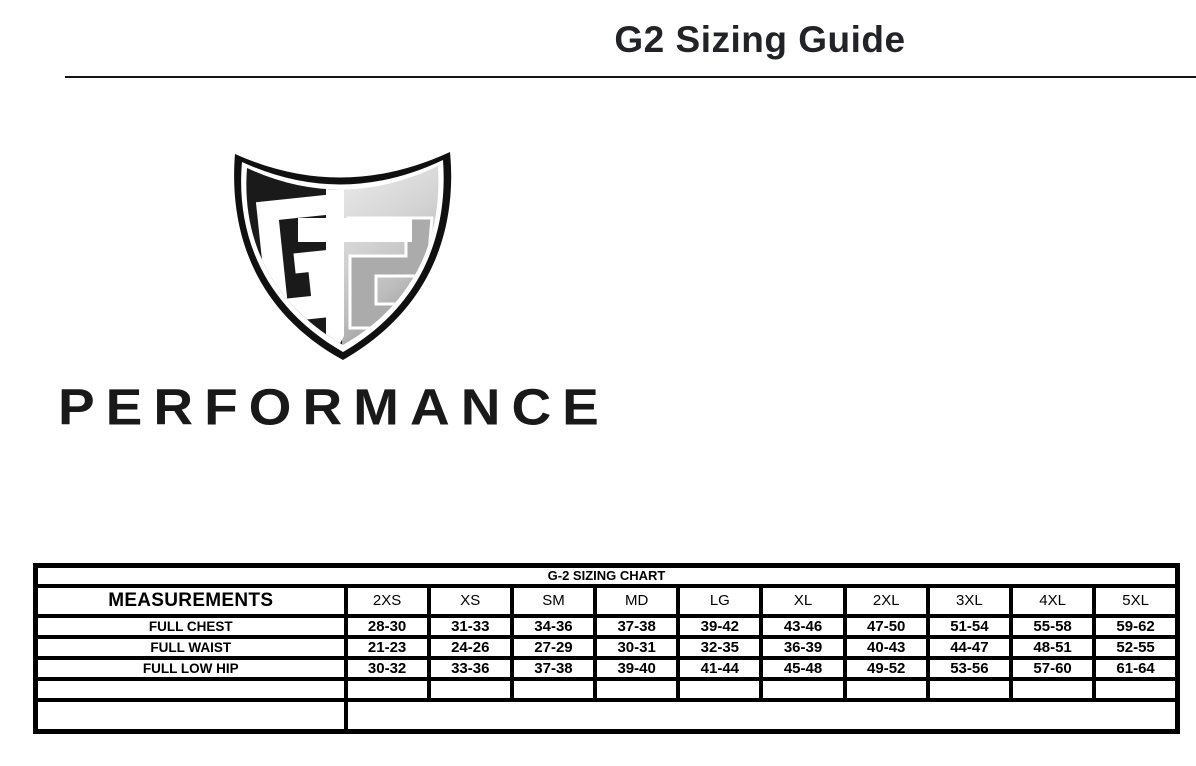 This screenshot has height=766, width=1196. Describe the element at coordinates (553, 601) in the screenshot. I see `size-header-sm: SM` at that location.